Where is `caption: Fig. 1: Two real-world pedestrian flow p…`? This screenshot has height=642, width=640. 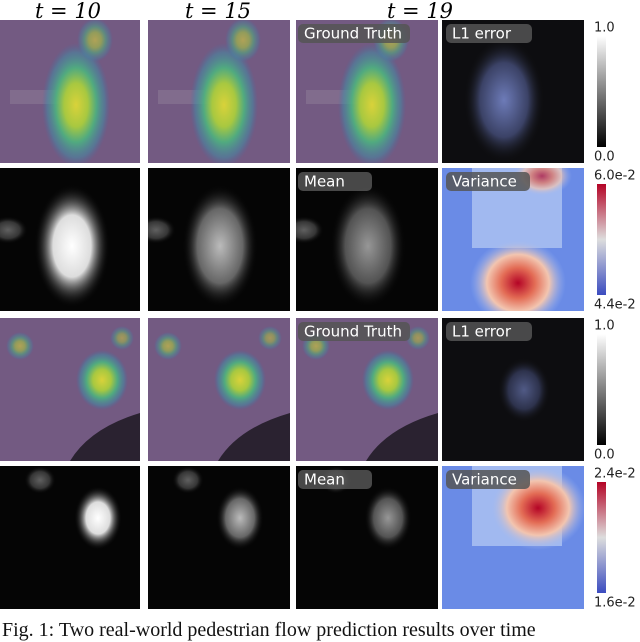
caption: Fig. 1: Two real-world pedestrian flow p… is located at coordinates (269, 630).